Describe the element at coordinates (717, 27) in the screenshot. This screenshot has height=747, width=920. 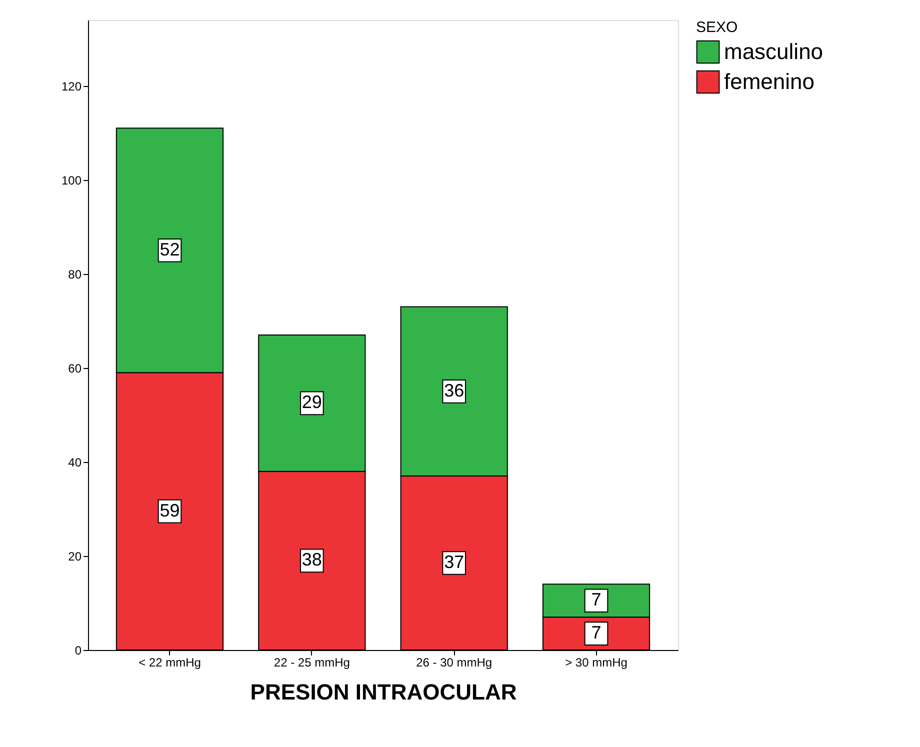
I see `legend-title: SEXO` at that location.